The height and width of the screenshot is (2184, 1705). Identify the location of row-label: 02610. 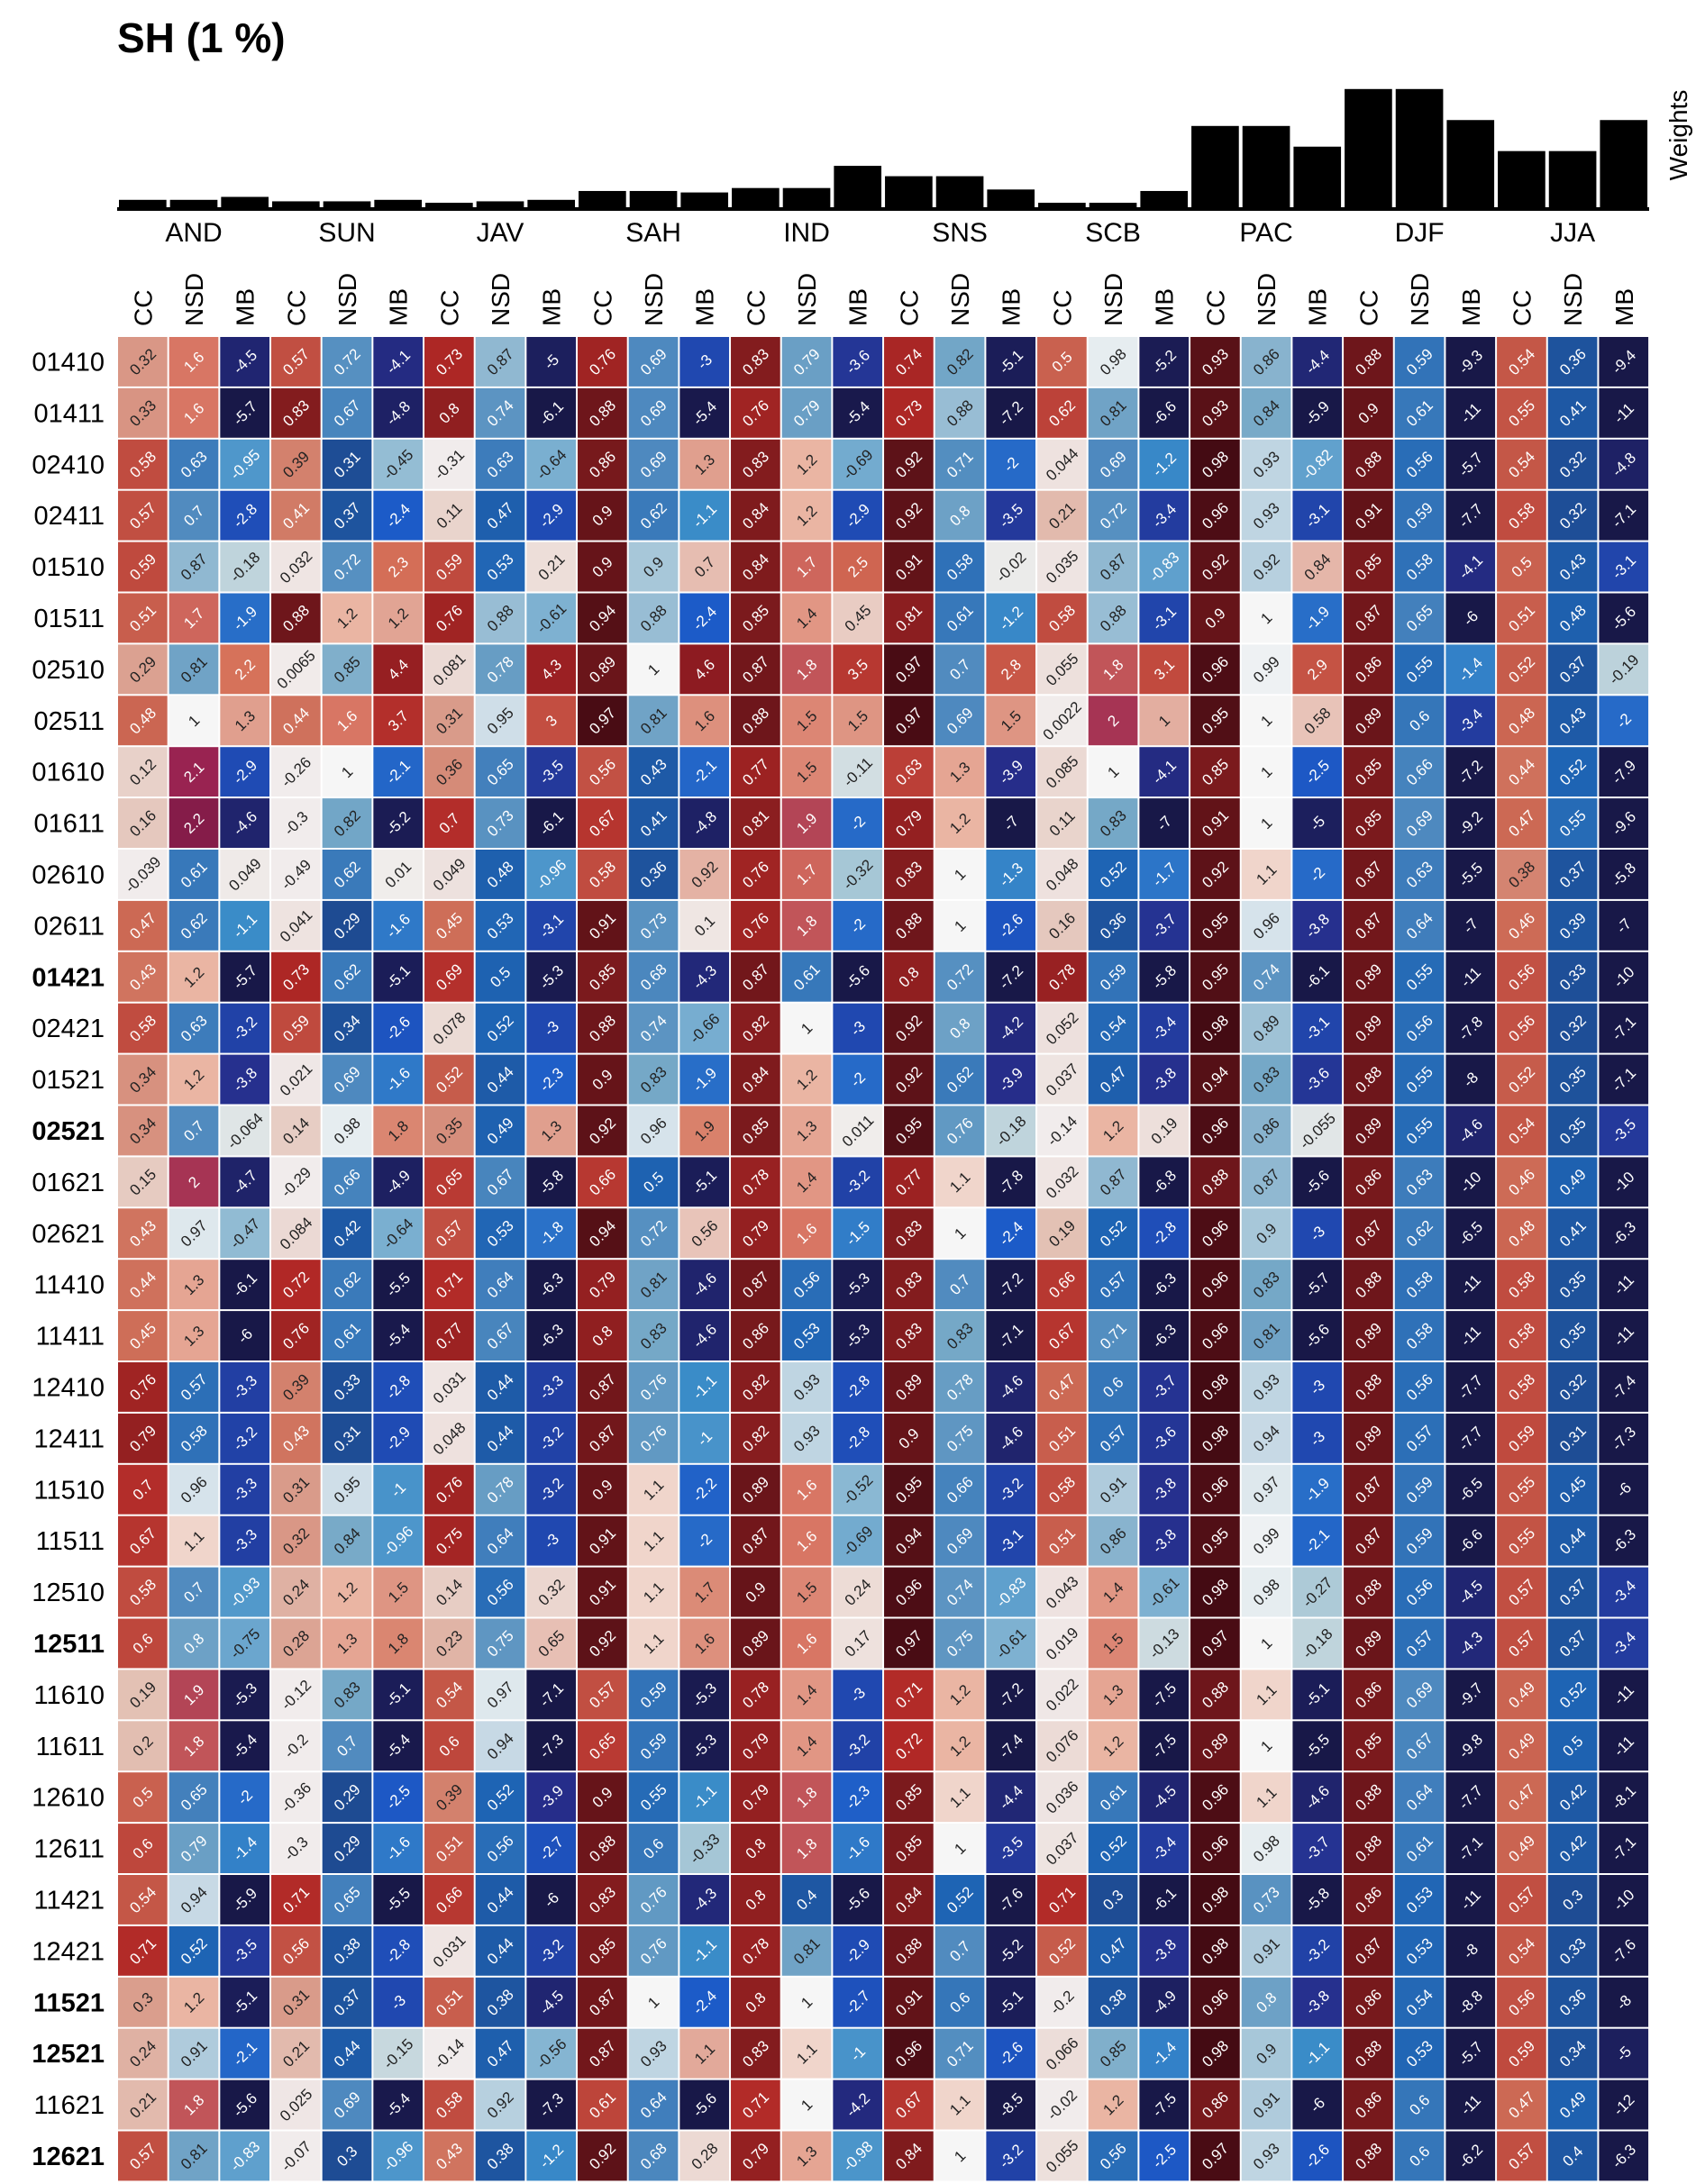
(68, 875).